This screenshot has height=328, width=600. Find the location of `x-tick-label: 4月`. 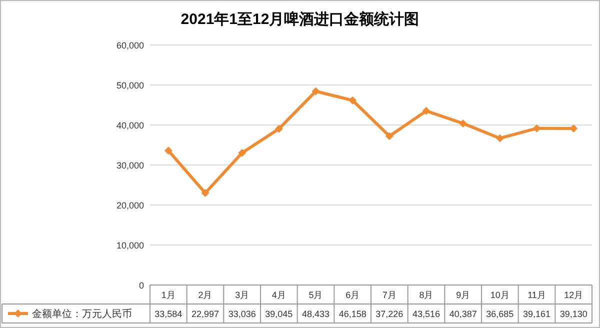

x-tick-label: 4月 is located at coordinates (279, 295).